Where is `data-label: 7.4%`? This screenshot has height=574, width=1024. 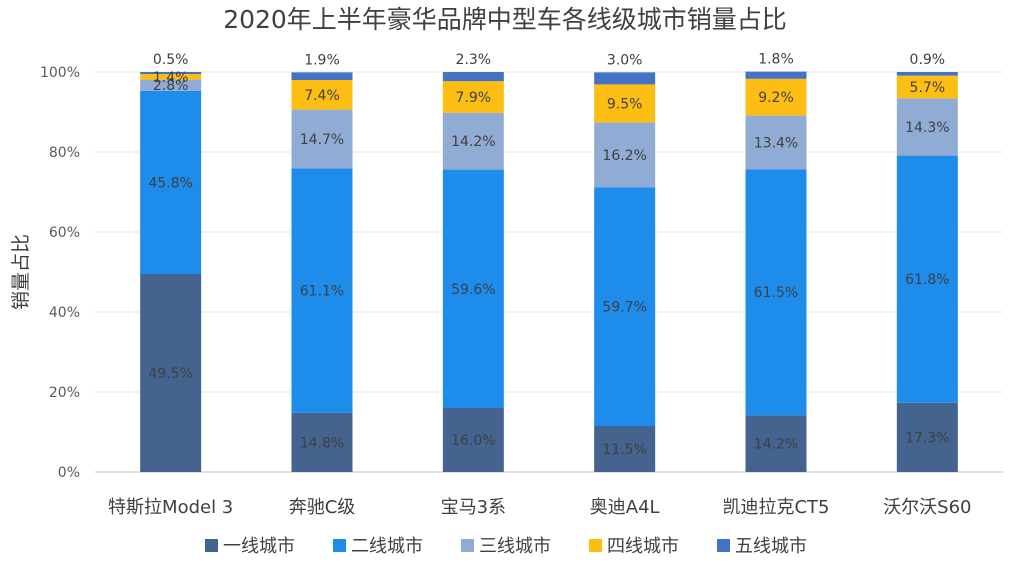 data-label: 7.4% is located at coordinates (322, 96).